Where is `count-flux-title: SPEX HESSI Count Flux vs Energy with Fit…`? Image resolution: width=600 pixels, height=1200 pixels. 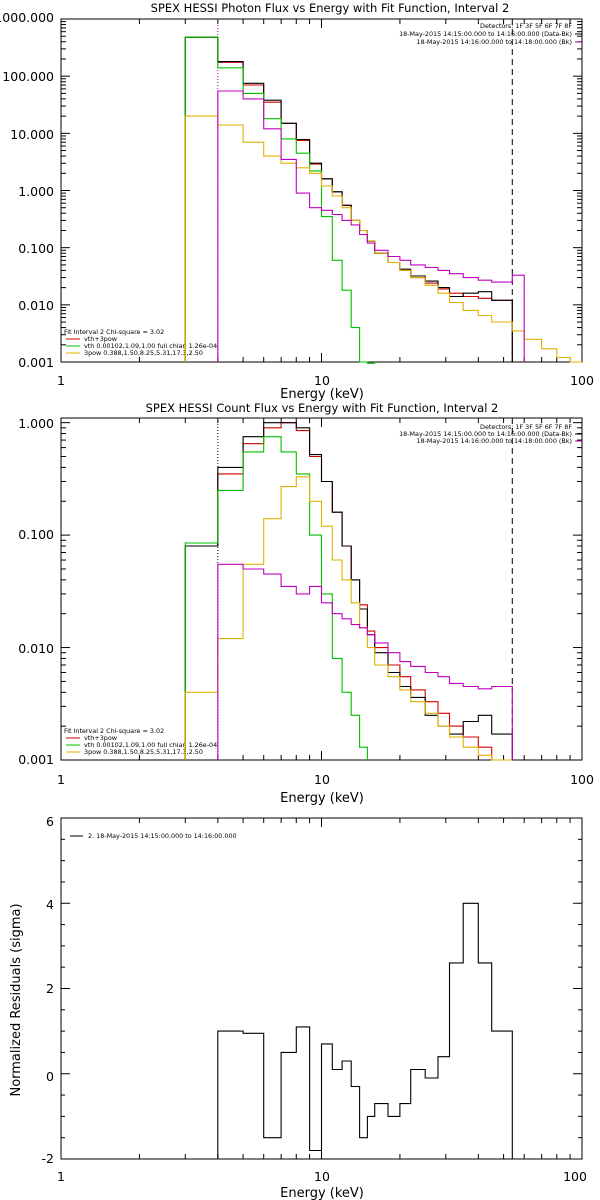
count-flux-title: SPEX HESSI Count Flux vs Energy with Fit… is located at coordinates (322, 408).